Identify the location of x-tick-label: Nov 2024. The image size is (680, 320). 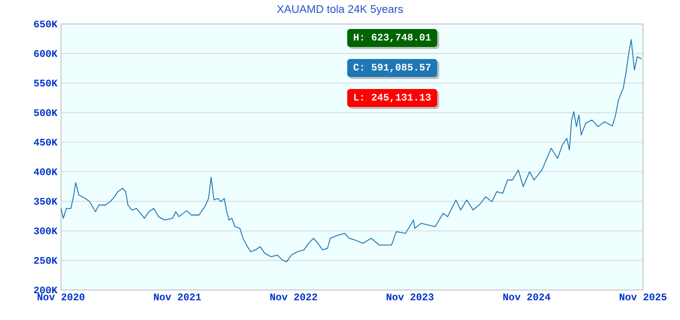
(526, 297).